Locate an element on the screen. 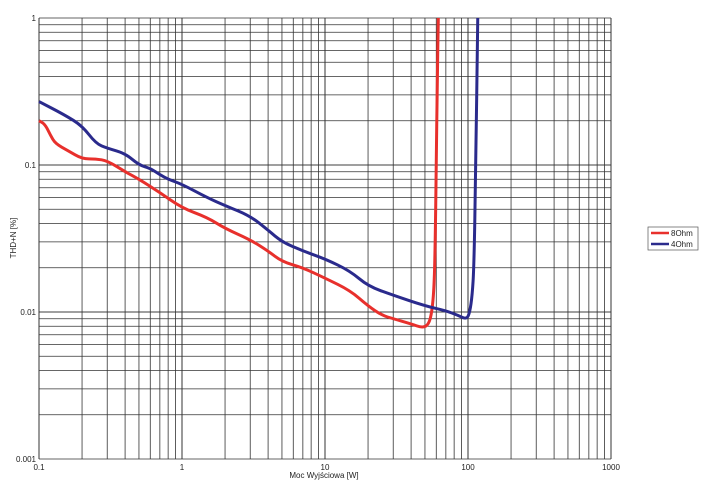  y-tick-label: 0.001 is located at coordinates (26, 459).